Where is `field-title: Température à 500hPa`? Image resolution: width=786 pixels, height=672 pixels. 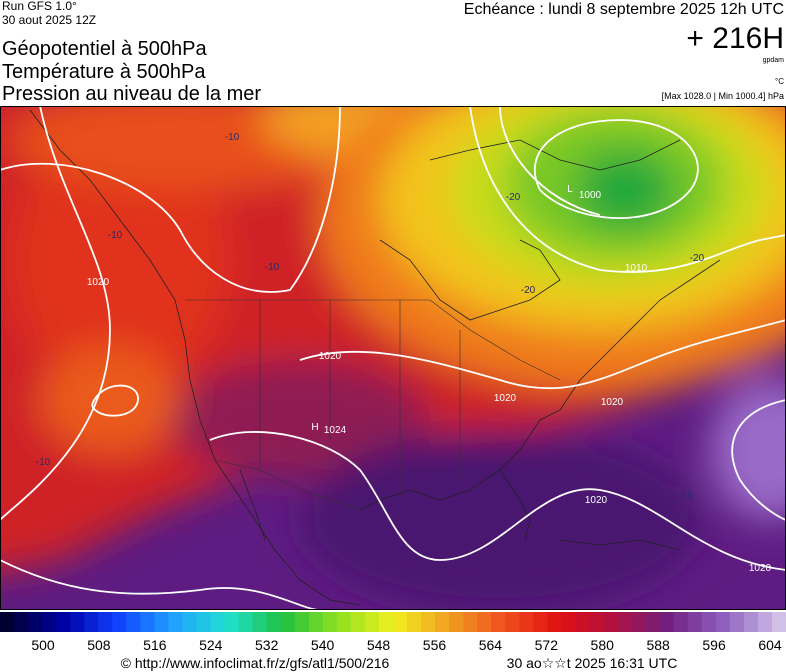
field-title: Température à 500hPa is located at coordinates (104, 72).